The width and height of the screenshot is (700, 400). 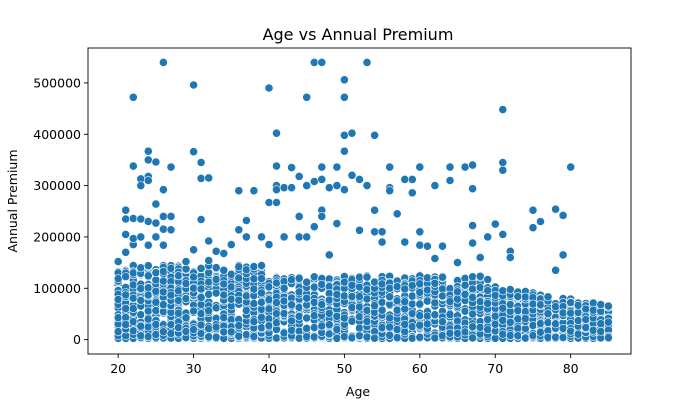 I want to click on y-axis-label: Annual Premium, so click(x=12, y=200).